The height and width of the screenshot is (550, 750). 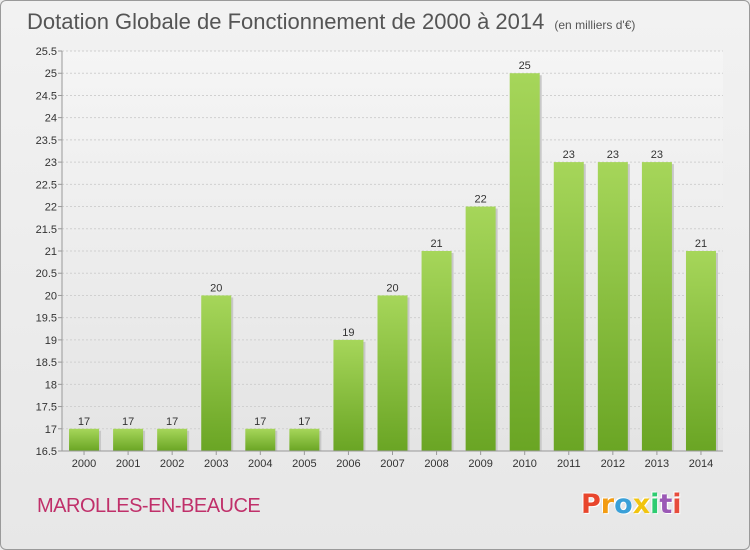 What do you see at coordinates (51, 163) in the screenshot?
I see `y-tick-label: 23` at bounding box center [51, 163].